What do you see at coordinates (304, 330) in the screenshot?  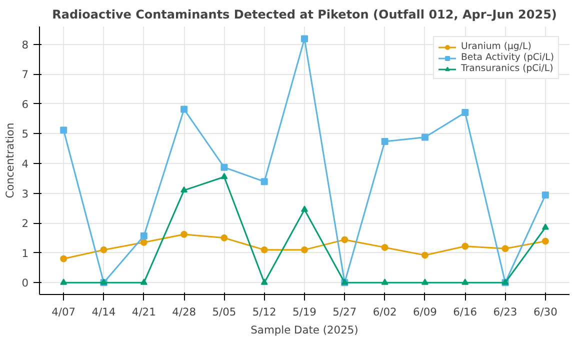 I see `x-axis-title: Sample Date (2025)` at bounding box center [304, 330].